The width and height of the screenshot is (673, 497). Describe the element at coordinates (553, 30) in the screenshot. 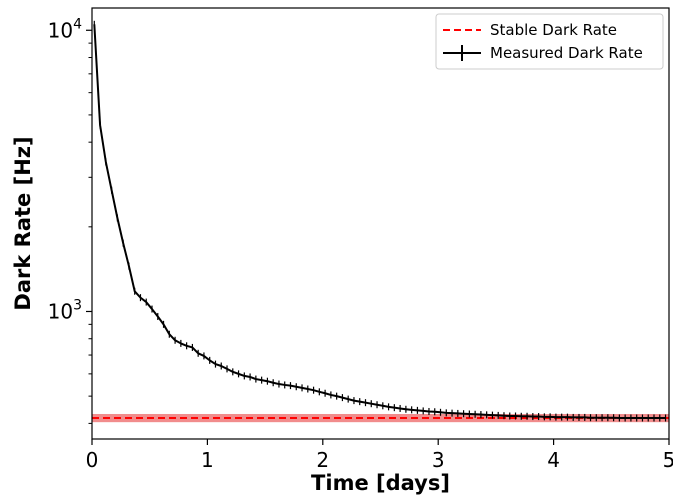

I see `legend-stable-label: Stable Dark Rate` at that location.